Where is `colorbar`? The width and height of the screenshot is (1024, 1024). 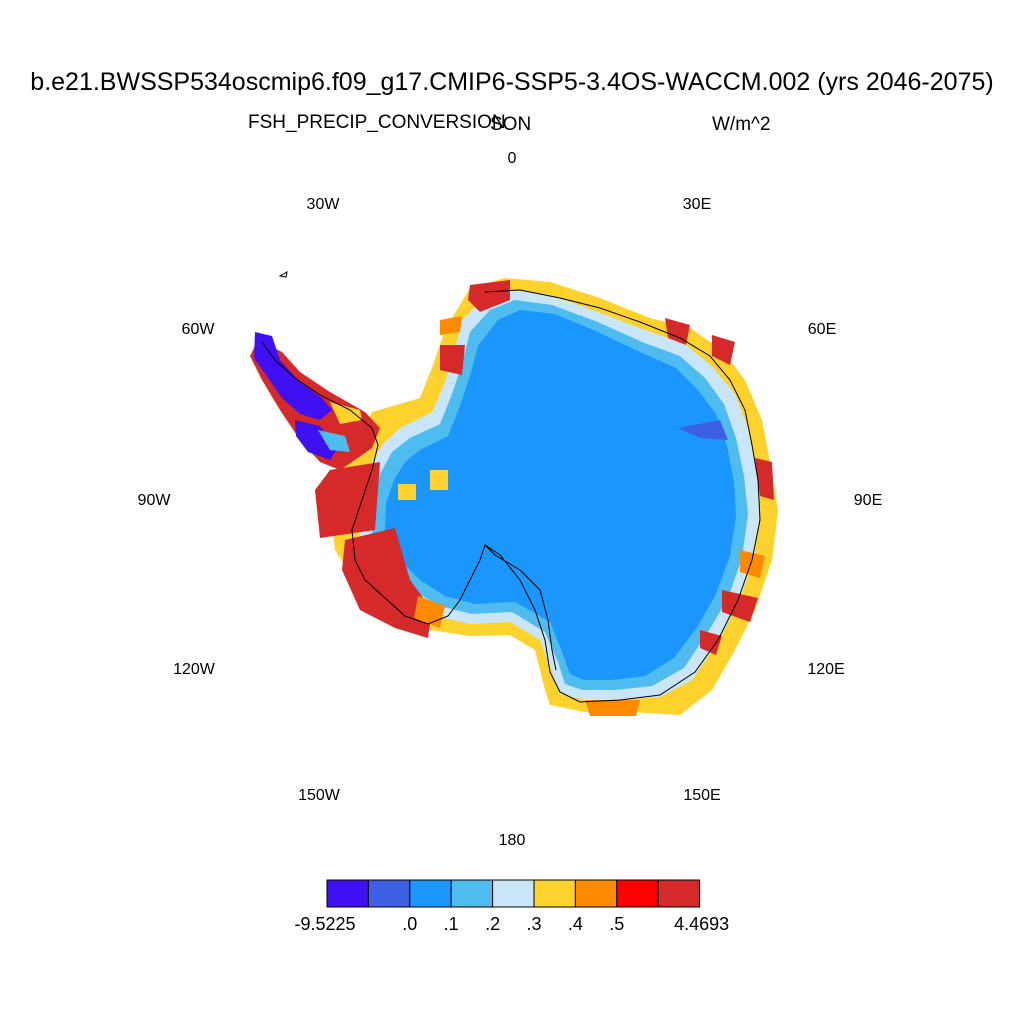 colorbar is located at coordinates (513, 893).